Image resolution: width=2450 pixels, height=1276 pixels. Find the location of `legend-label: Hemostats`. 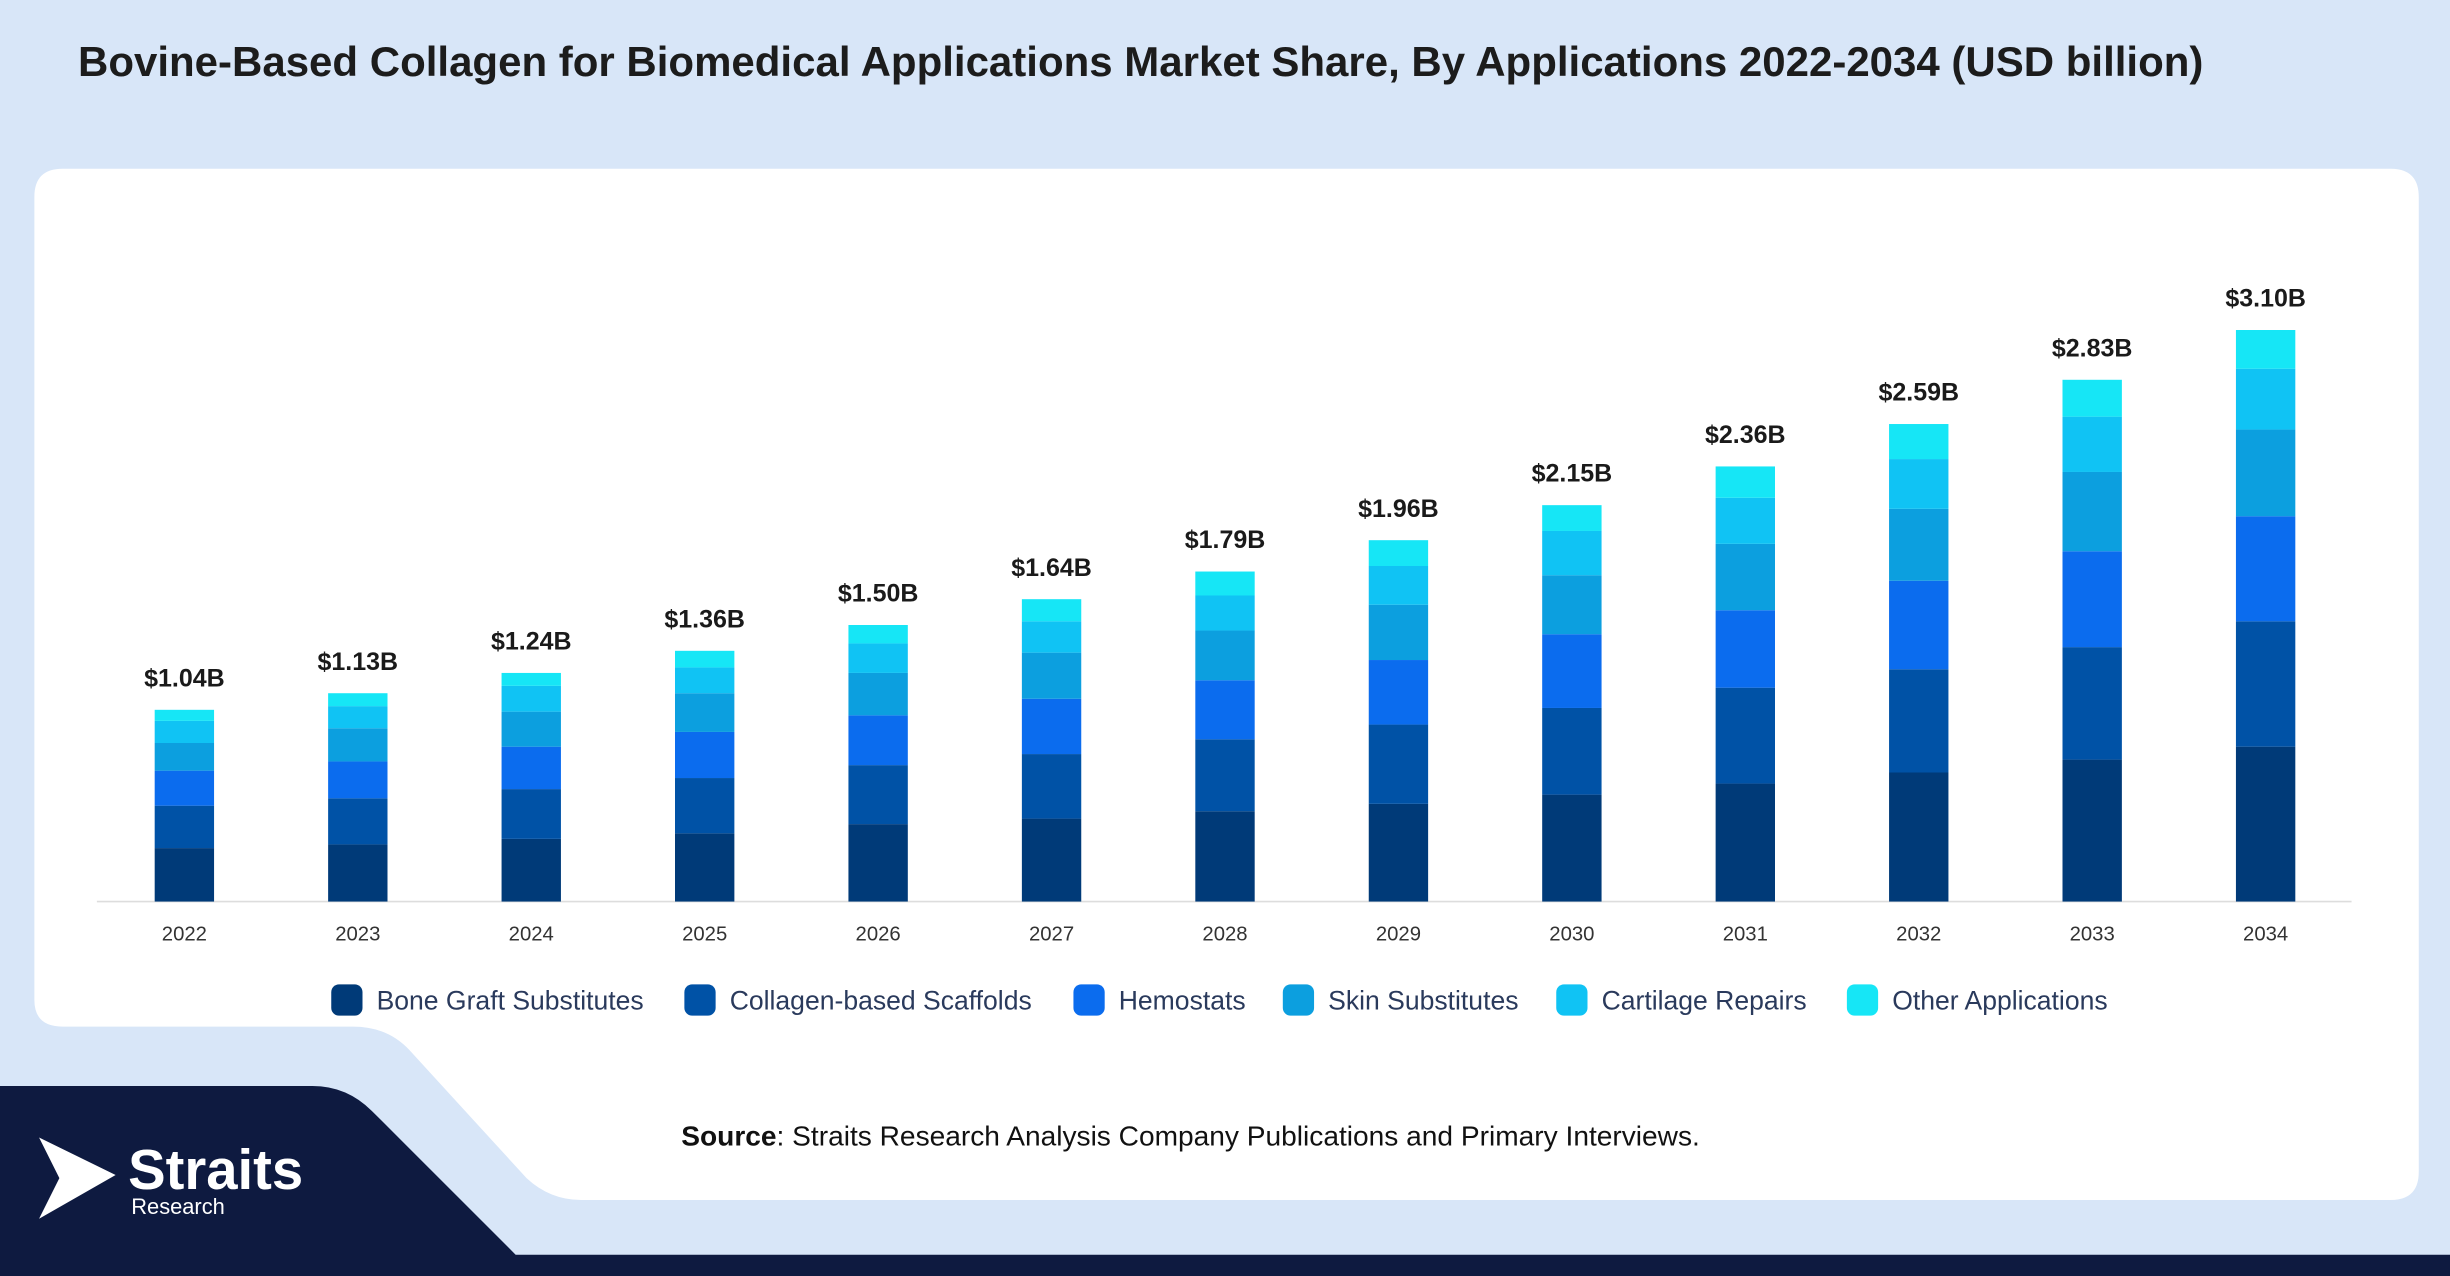

legend-label: Hemostats is located at coordinates (1182, 1000).